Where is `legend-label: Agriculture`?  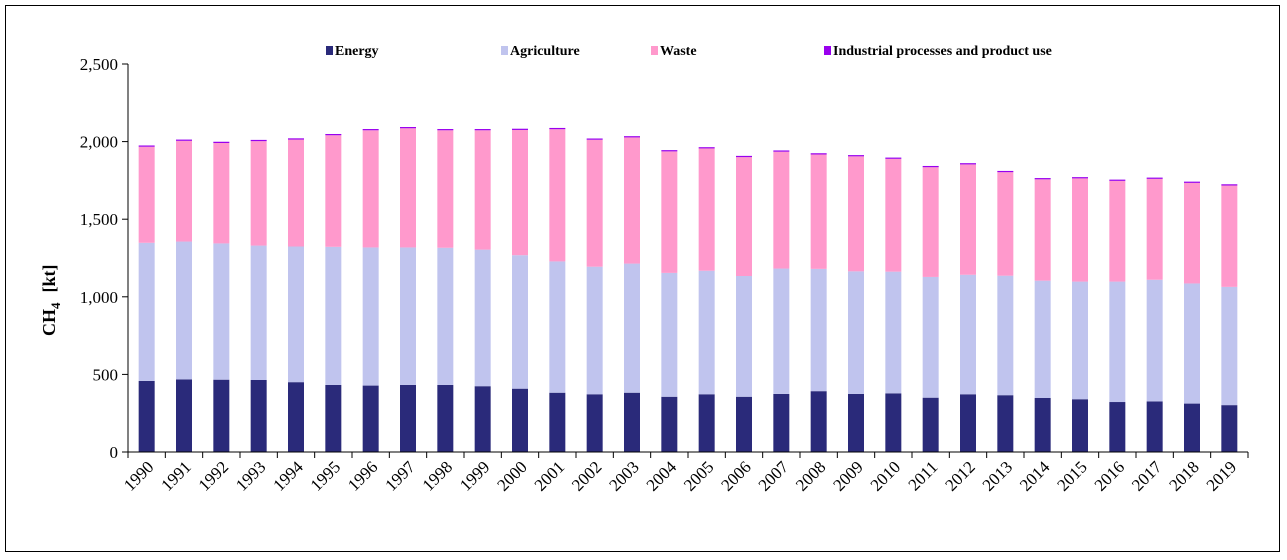 legend-label: Agriculture is located at coordinates (545, 51).